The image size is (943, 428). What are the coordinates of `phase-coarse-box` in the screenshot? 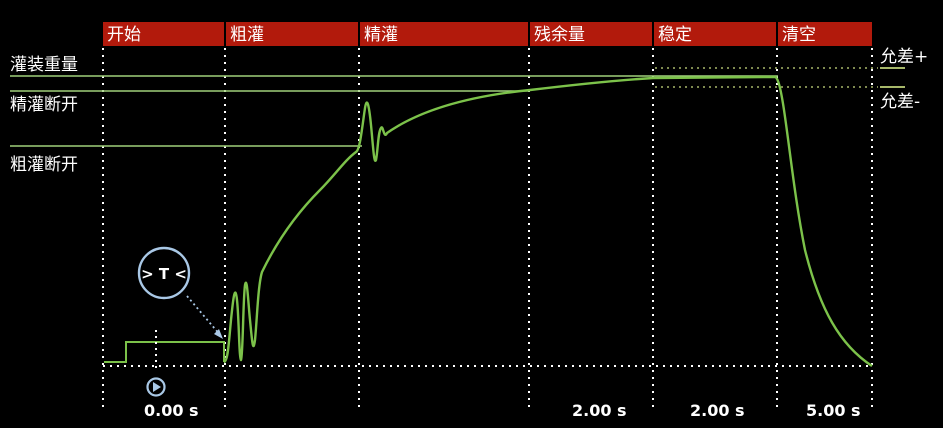 It's located at (292, 34).